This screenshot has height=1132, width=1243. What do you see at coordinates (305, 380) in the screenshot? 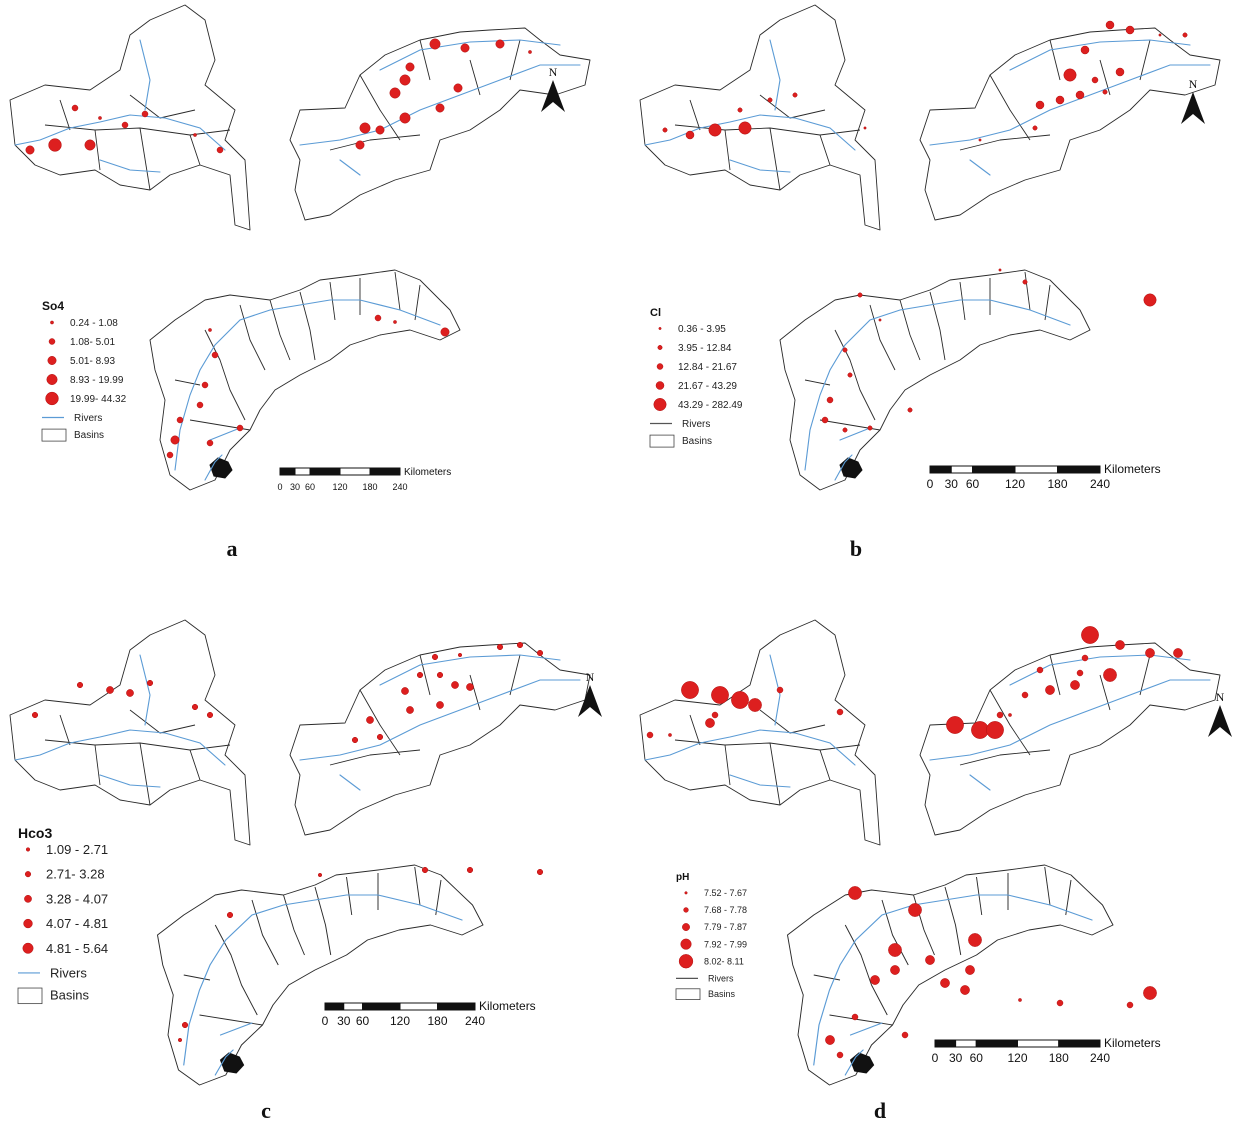
I see `south-region` at bounding box center [305, 380].